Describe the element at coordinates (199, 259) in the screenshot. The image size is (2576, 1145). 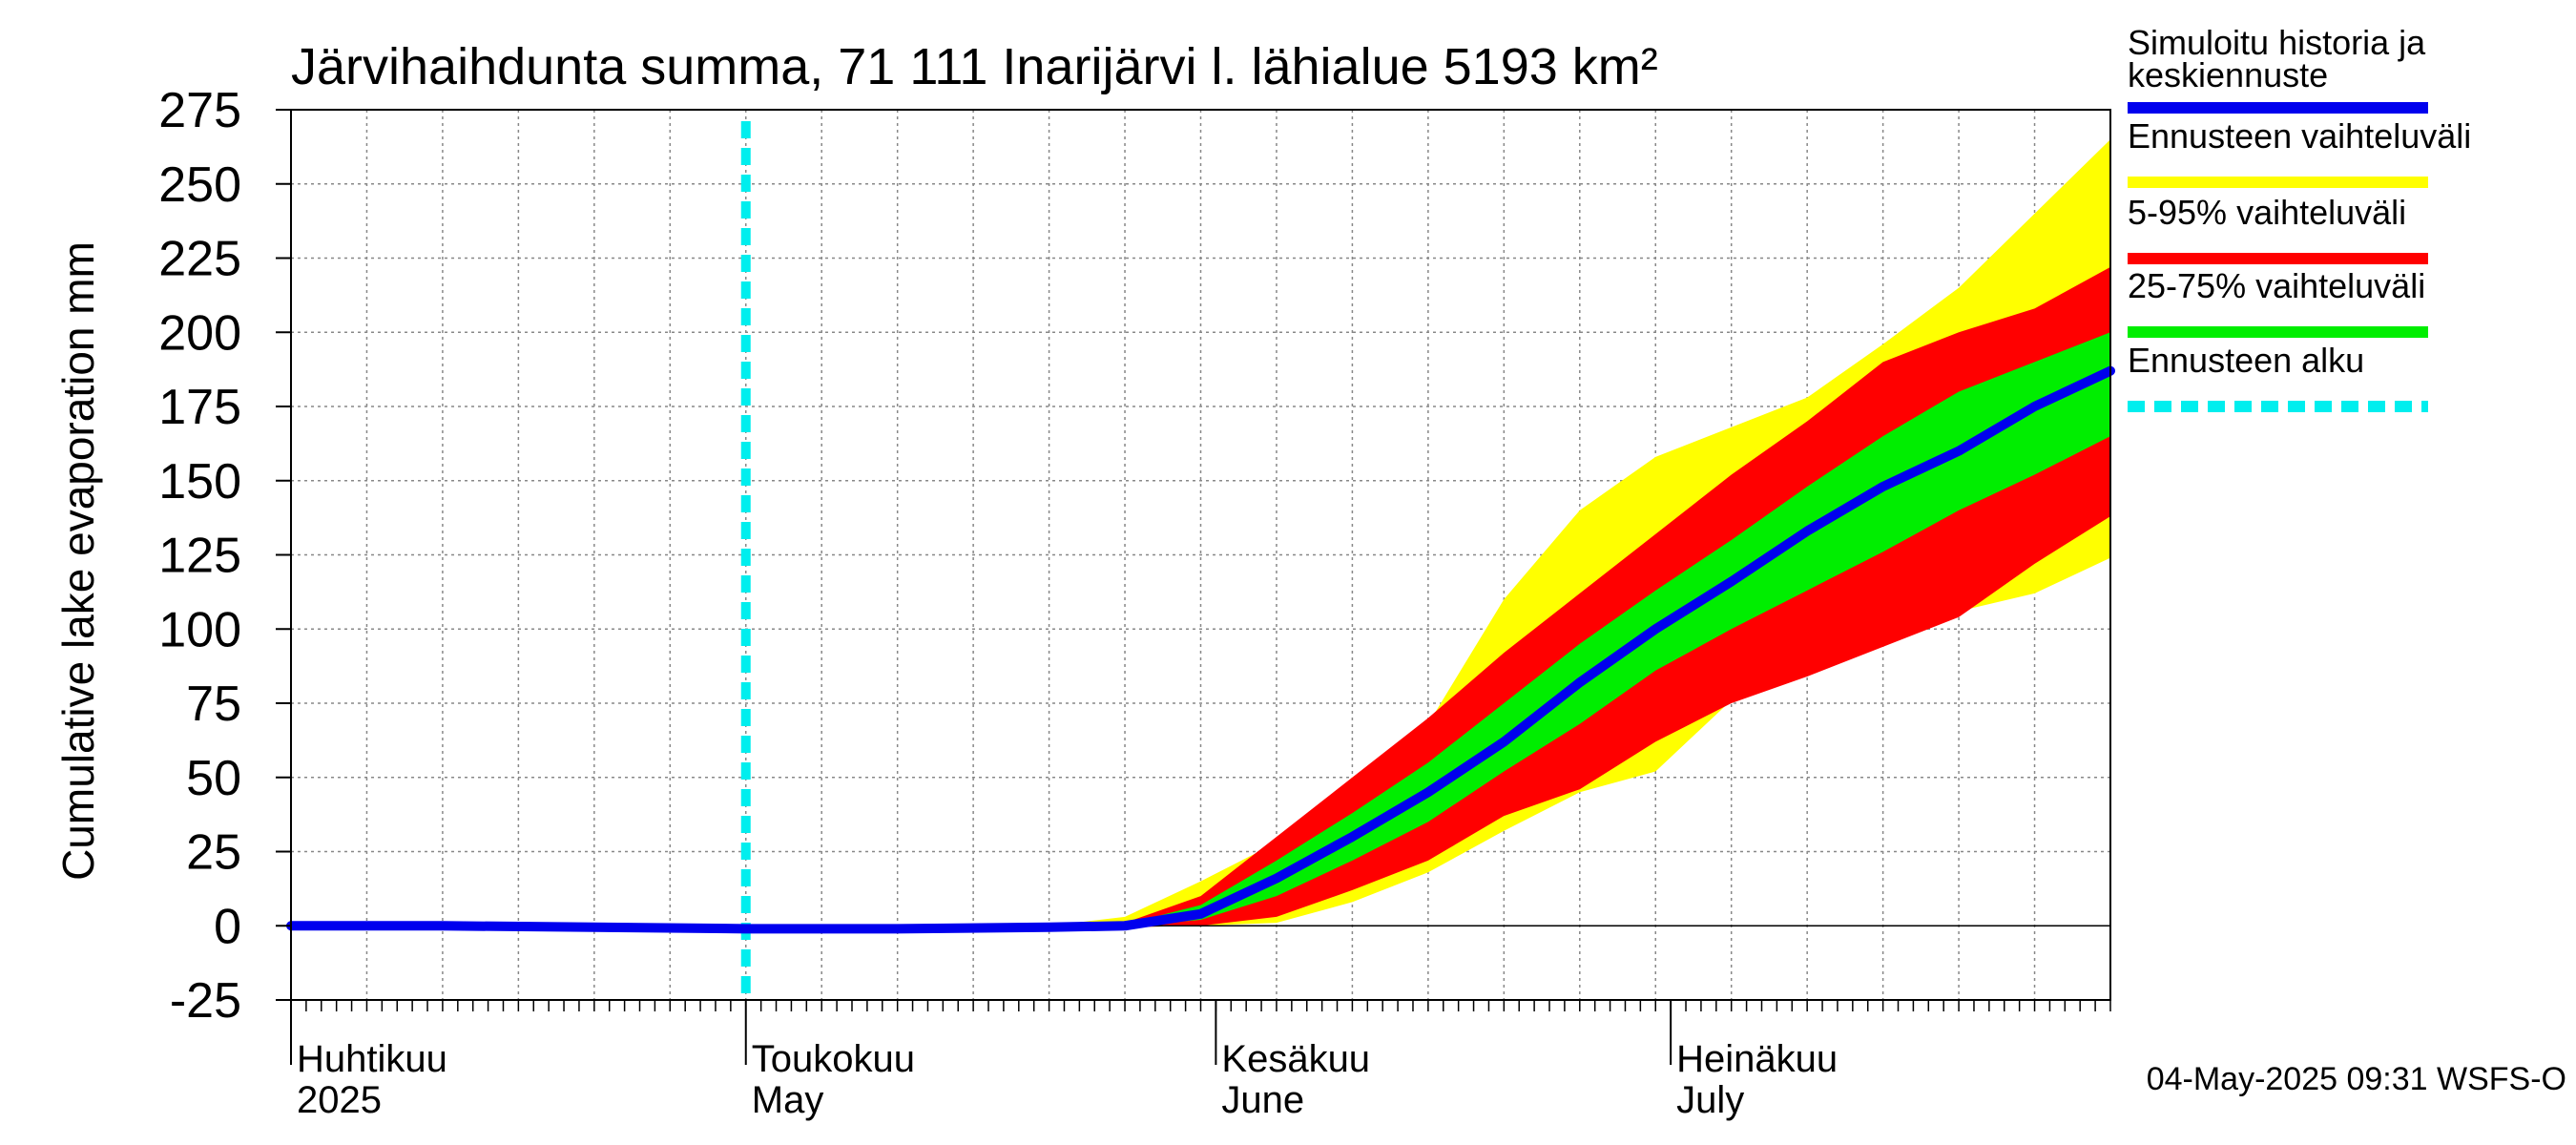
I see `y-tick-label: 225` at that location.